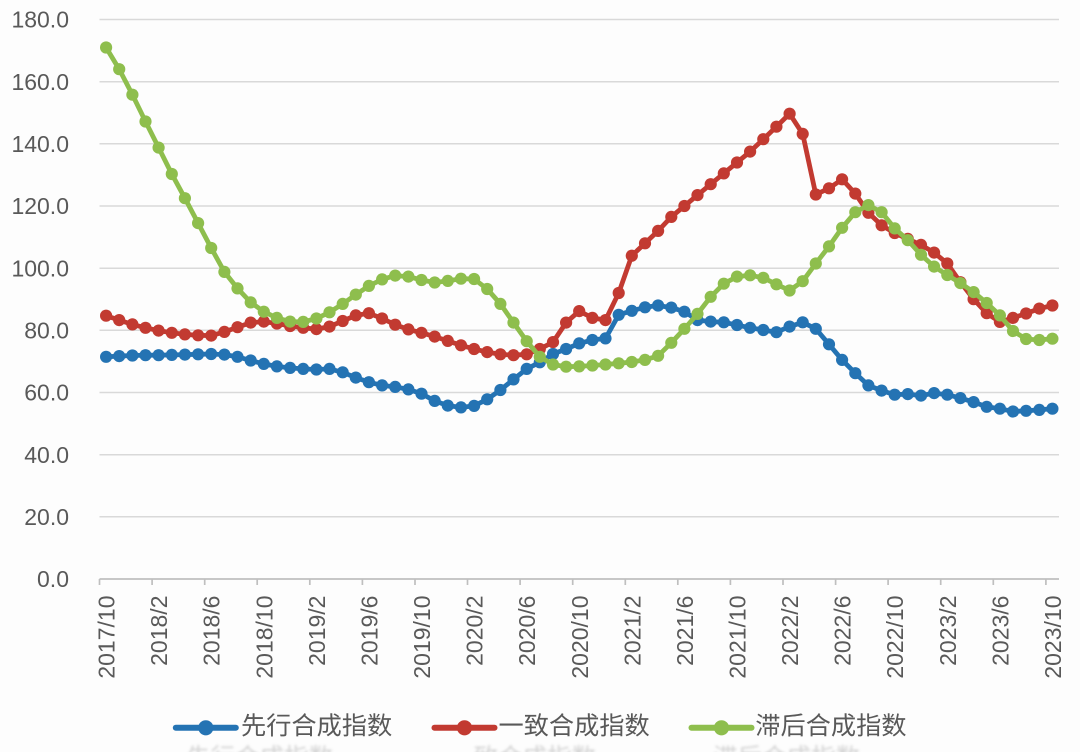  I want to click on svg-text: 2018/6, so click(212, 631).